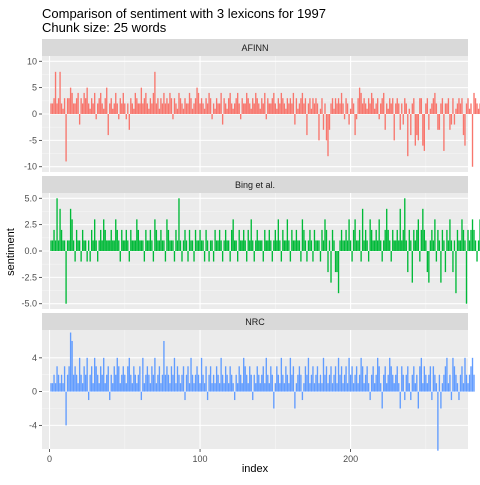 This screenshot has height=485, width=480. I want to click on facet-strip, so click(255, 47).